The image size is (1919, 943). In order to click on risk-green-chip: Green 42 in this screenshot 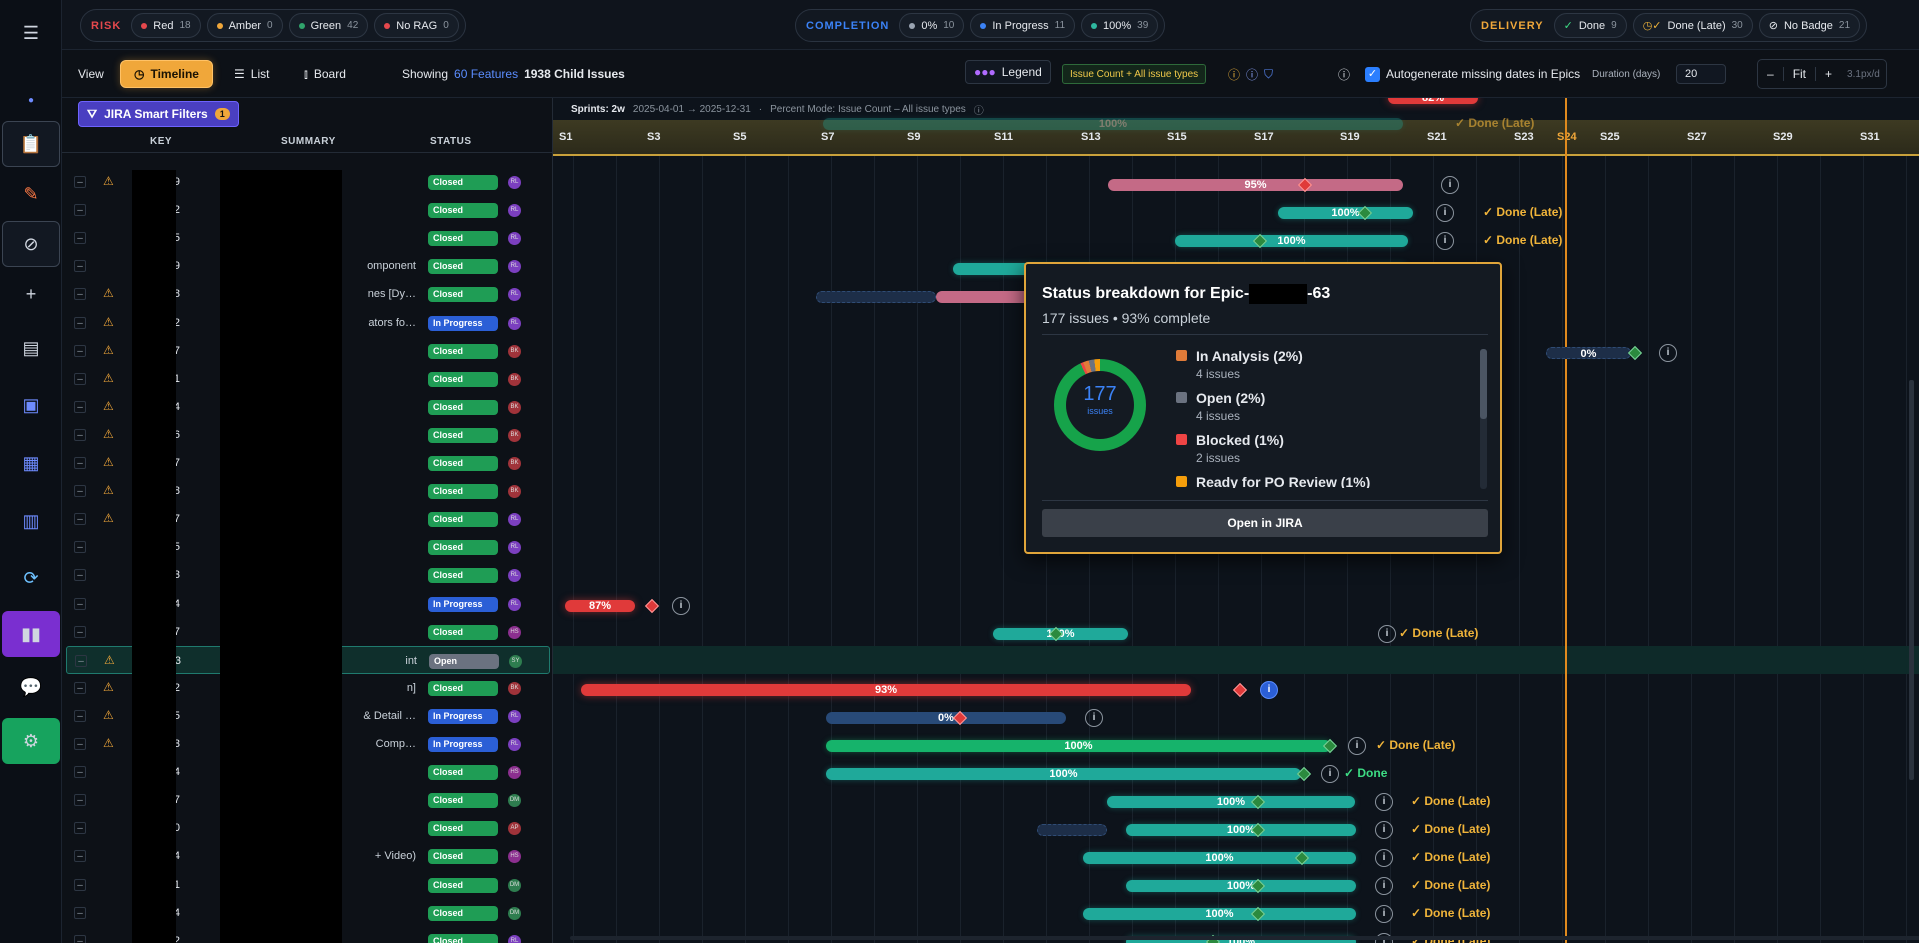, I will do `click(328, 25)`.